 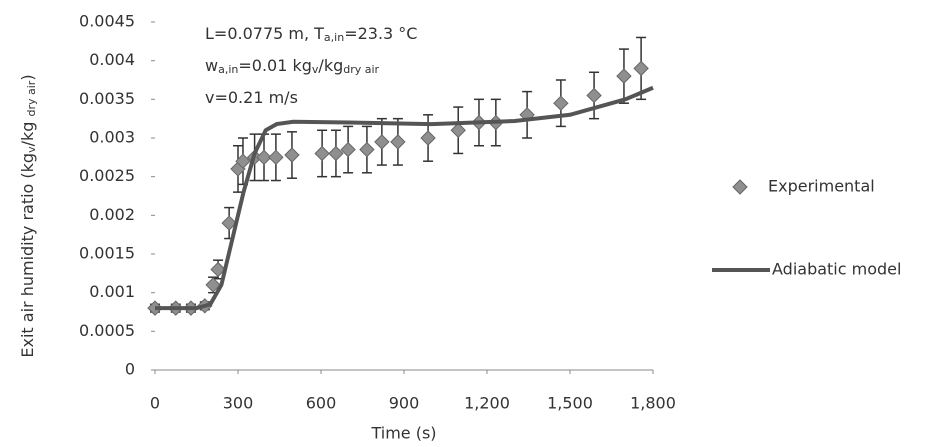 What do you see at coordinates (404, 403) in the screenshot?
I see `x-tick-label: 900` at bounding box center [404, 403].